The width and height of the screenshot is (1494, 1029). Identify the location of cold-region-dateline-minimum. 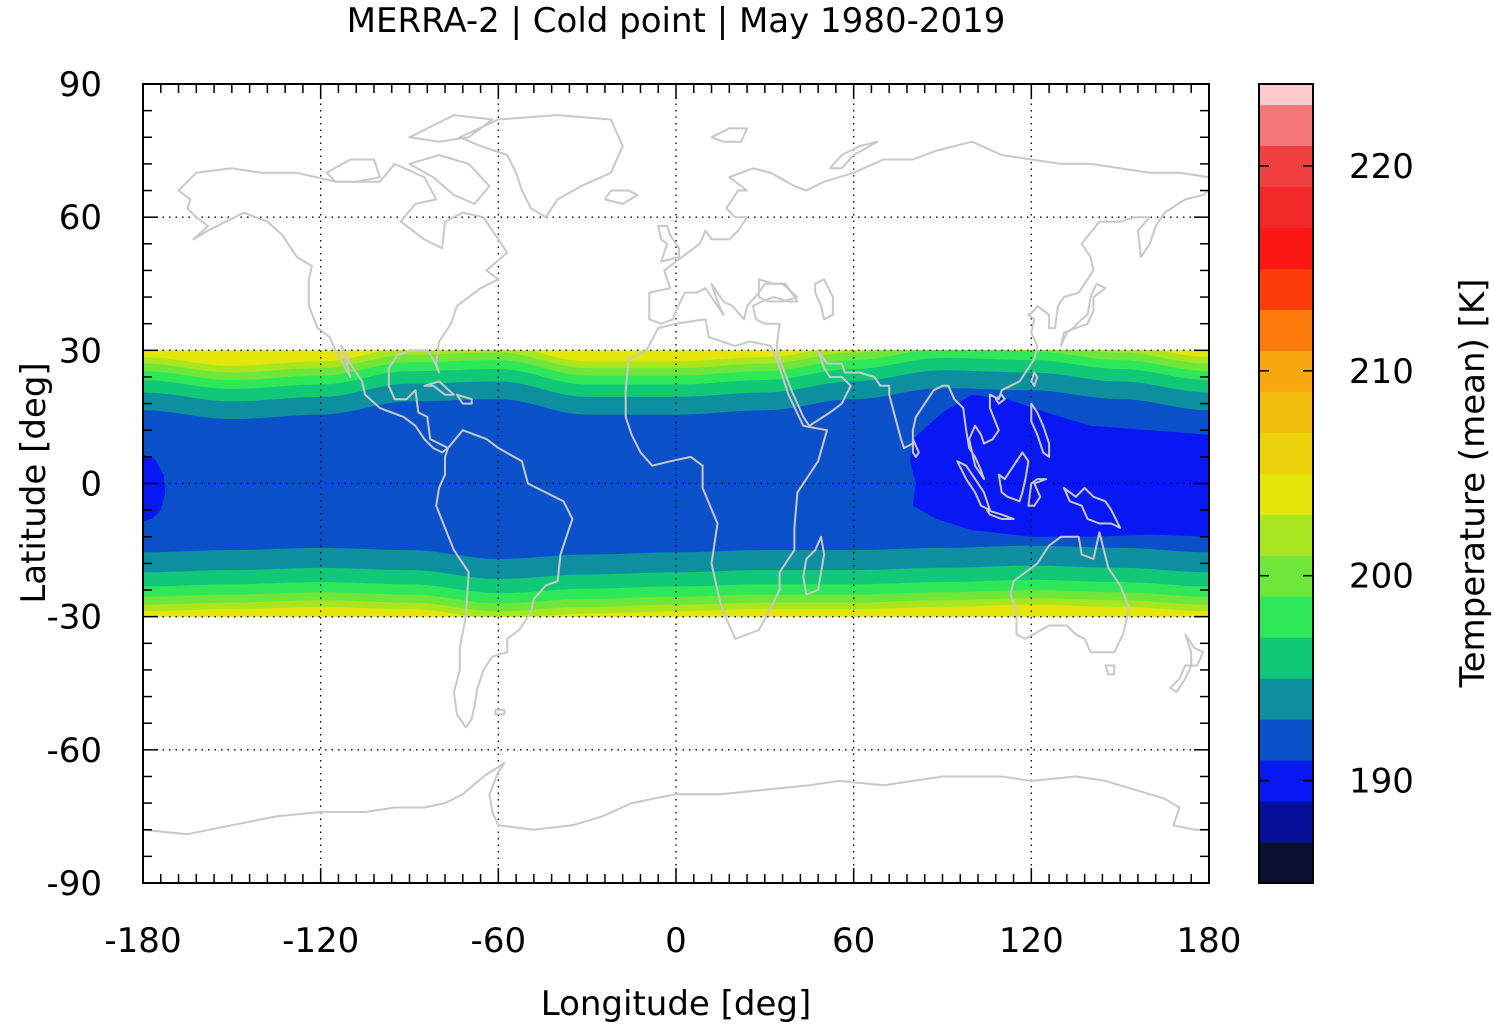
(154, 488).